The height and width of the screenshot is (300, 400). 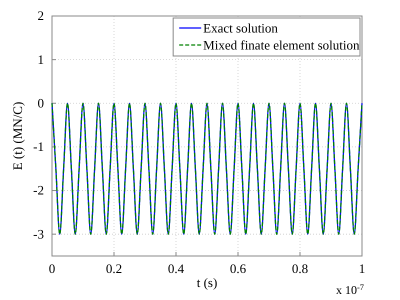 I want to click on y-tick-label: 0, so click(x=41, y=102).